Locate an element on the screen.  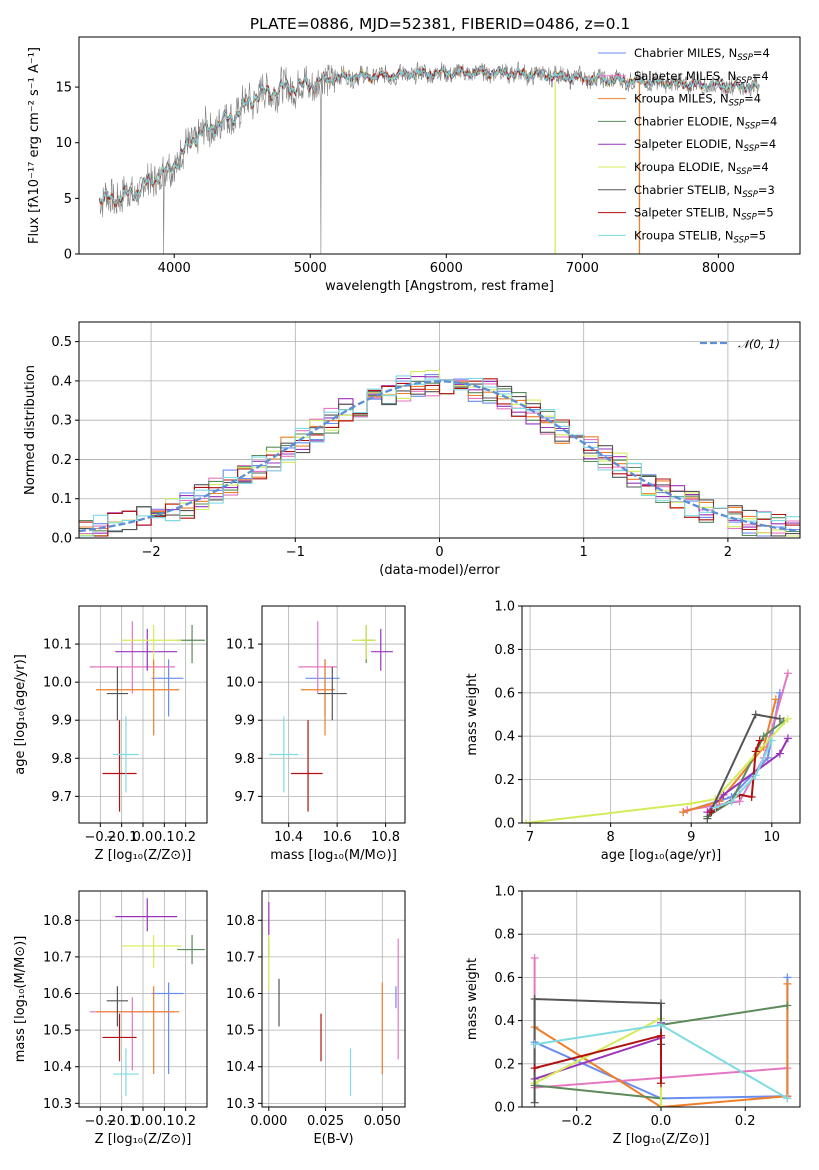
y-tick-label: 9.7 is located at coordinates (244, 797).